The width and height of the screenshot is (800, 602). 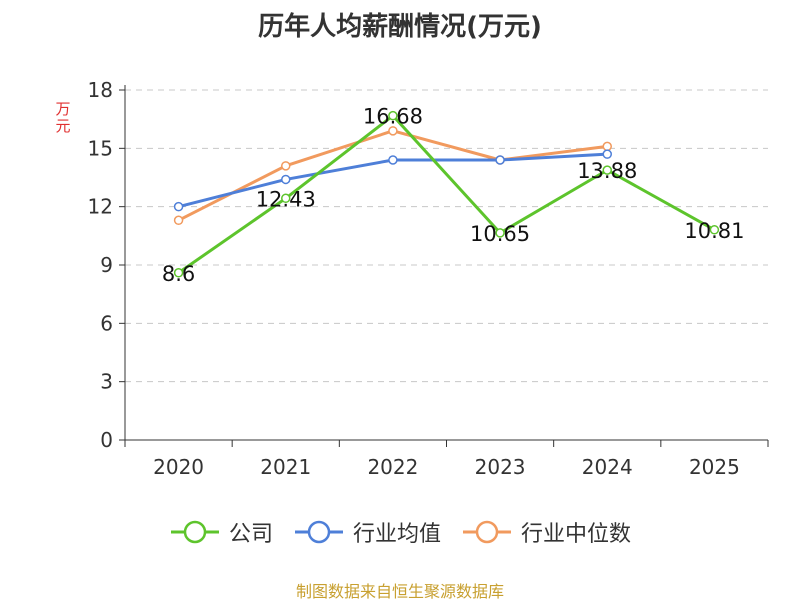 I want to click on data-label: 12.43, so click(x=286, y=199).